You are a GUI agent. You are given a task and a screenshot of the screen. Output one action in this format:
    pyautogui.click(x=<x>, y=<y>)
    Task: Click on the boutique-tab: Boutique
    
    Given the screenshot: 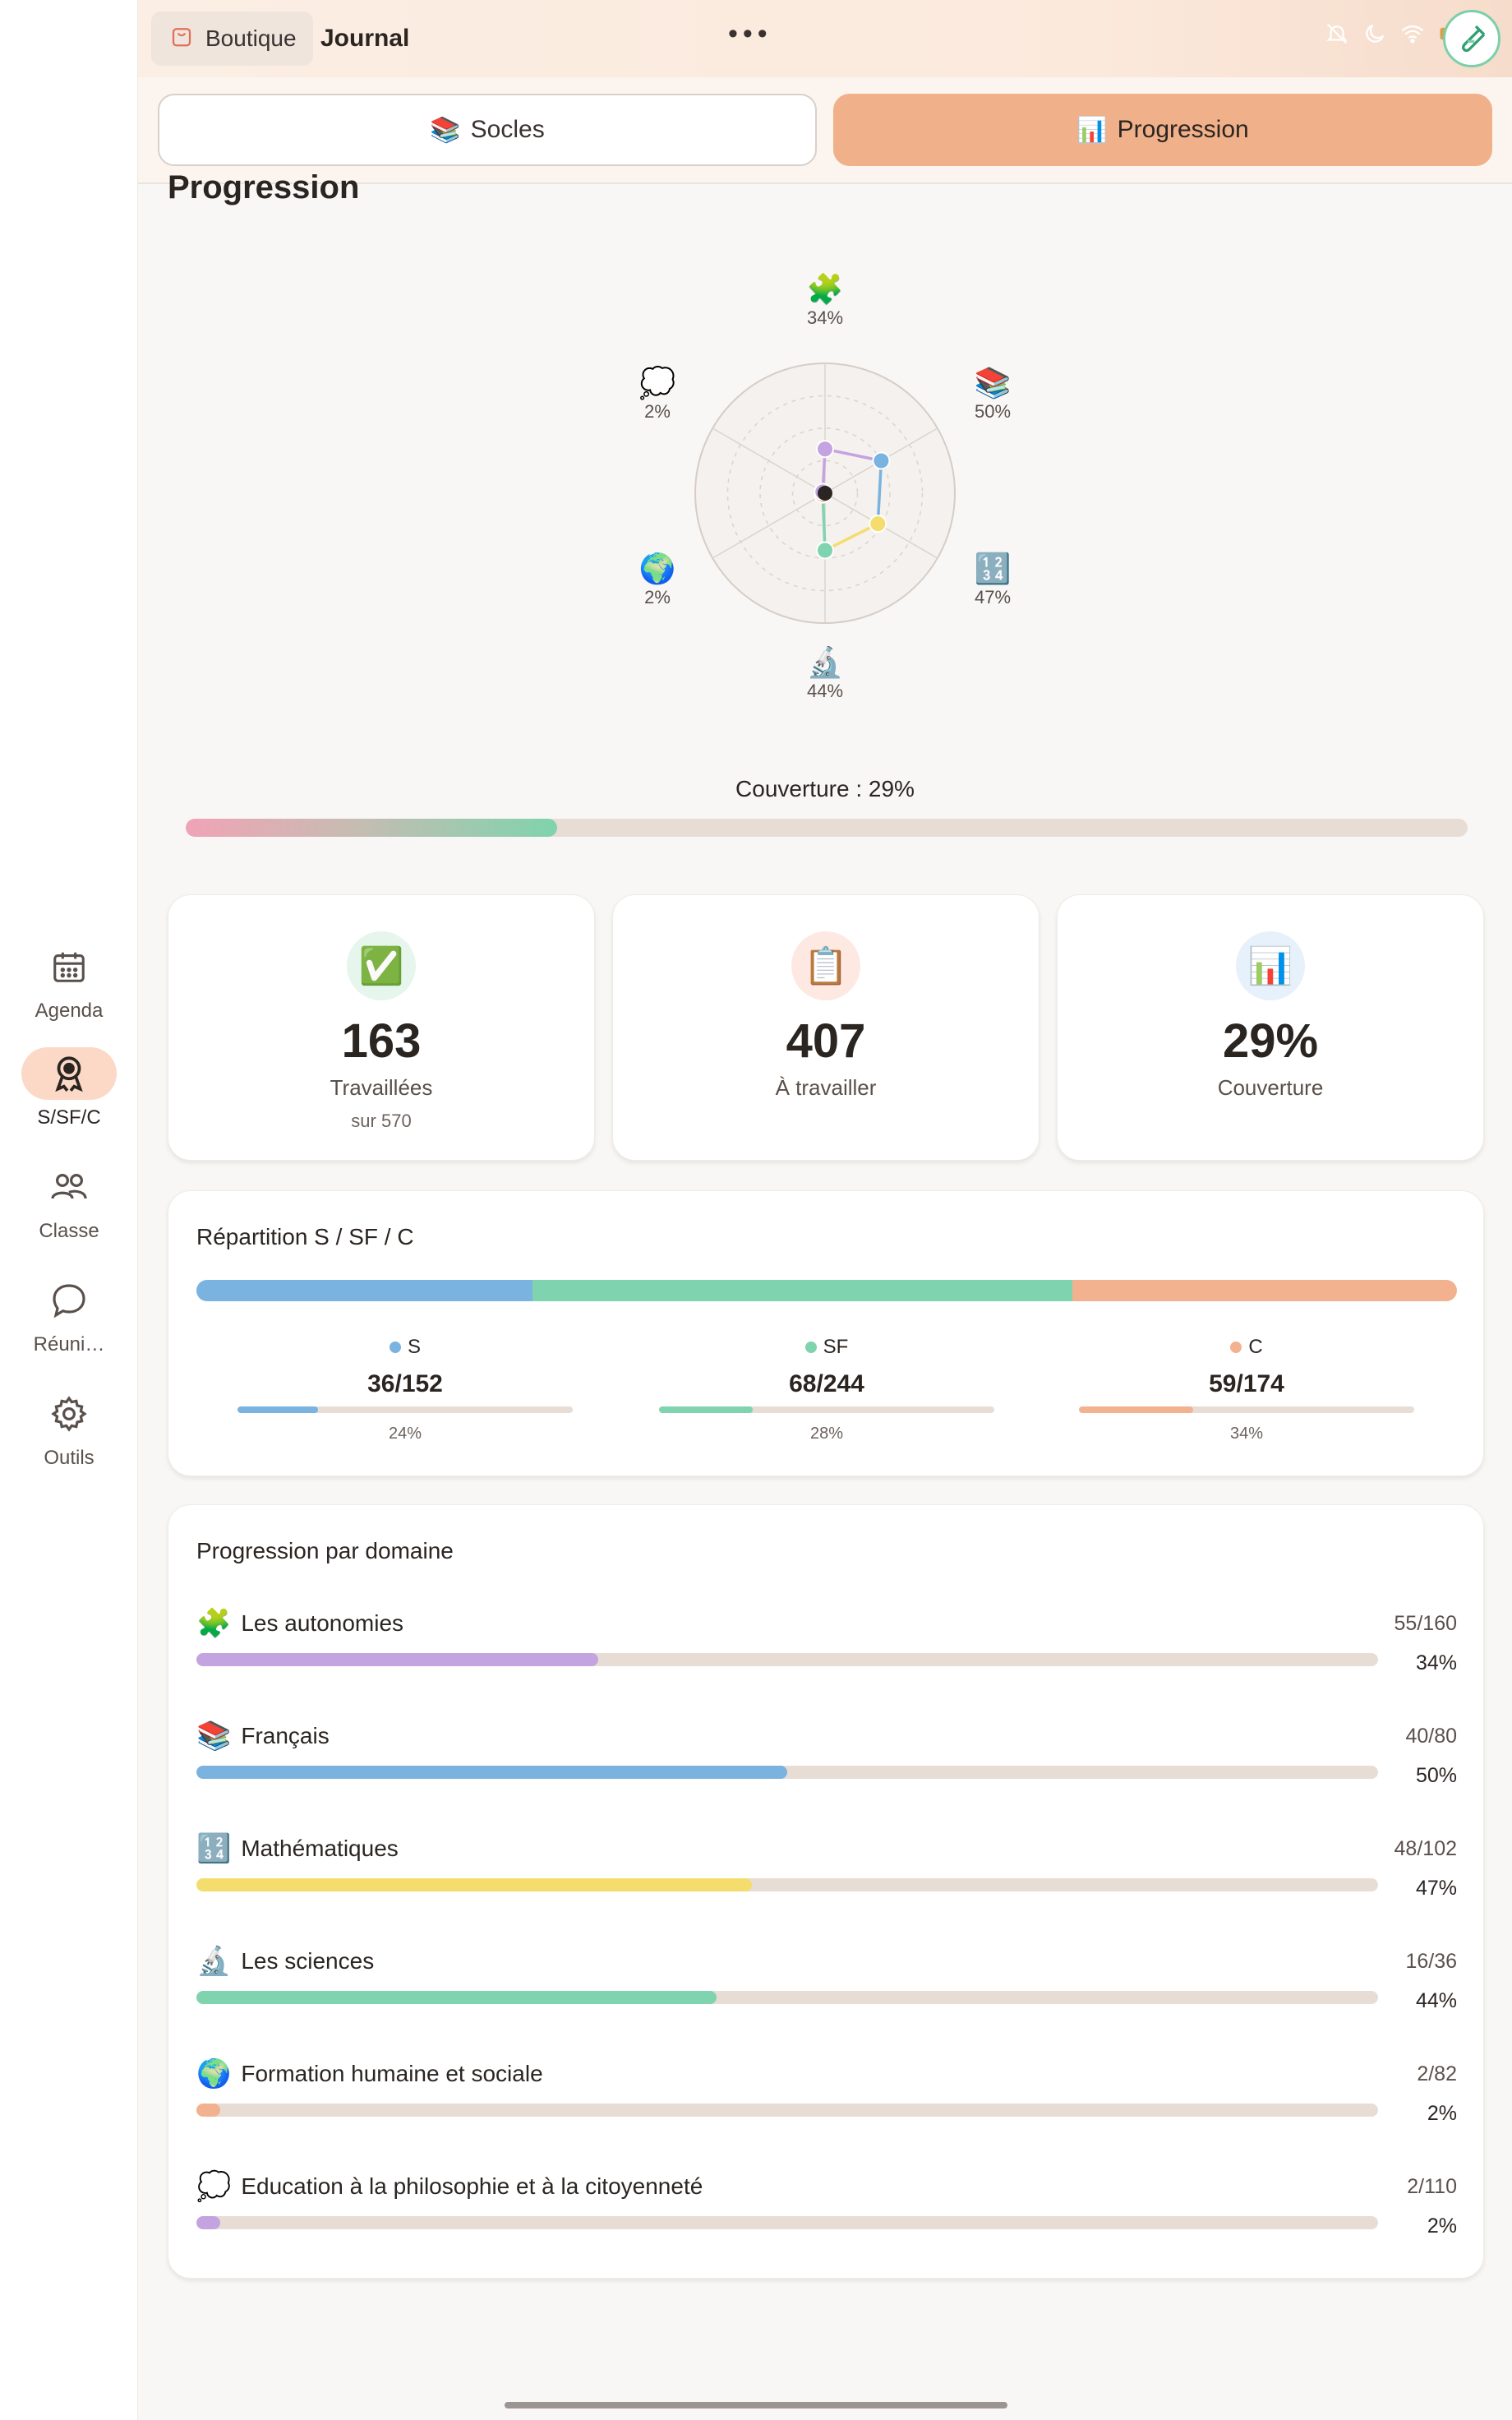 What is the action you would take?
    pyautogui.click(x=232, y=39)
    